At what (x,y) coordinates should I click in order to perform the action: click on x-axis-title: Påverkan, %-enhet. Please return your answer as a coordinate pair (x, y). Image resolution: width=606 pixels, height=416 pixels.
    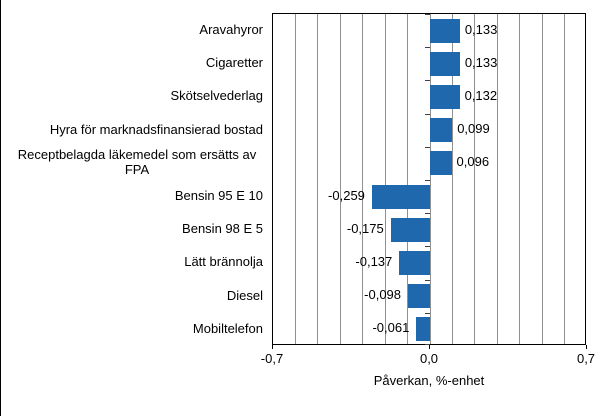
    Looking at the image, I should click on (429, 380).